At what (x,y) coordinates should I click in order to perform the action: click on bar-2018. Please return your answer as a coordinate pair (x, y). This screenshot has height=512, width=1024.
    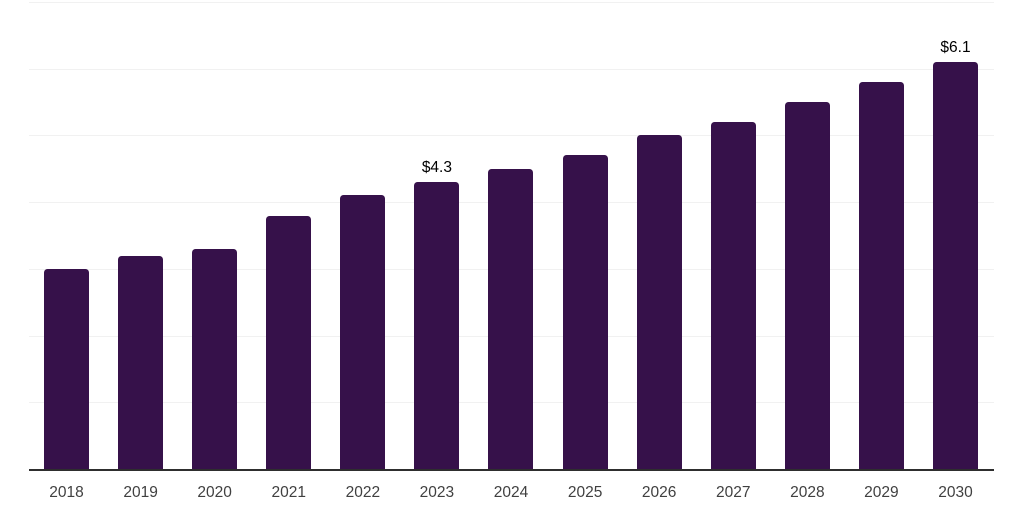
    Looking at the image, I should click on (66, 368).